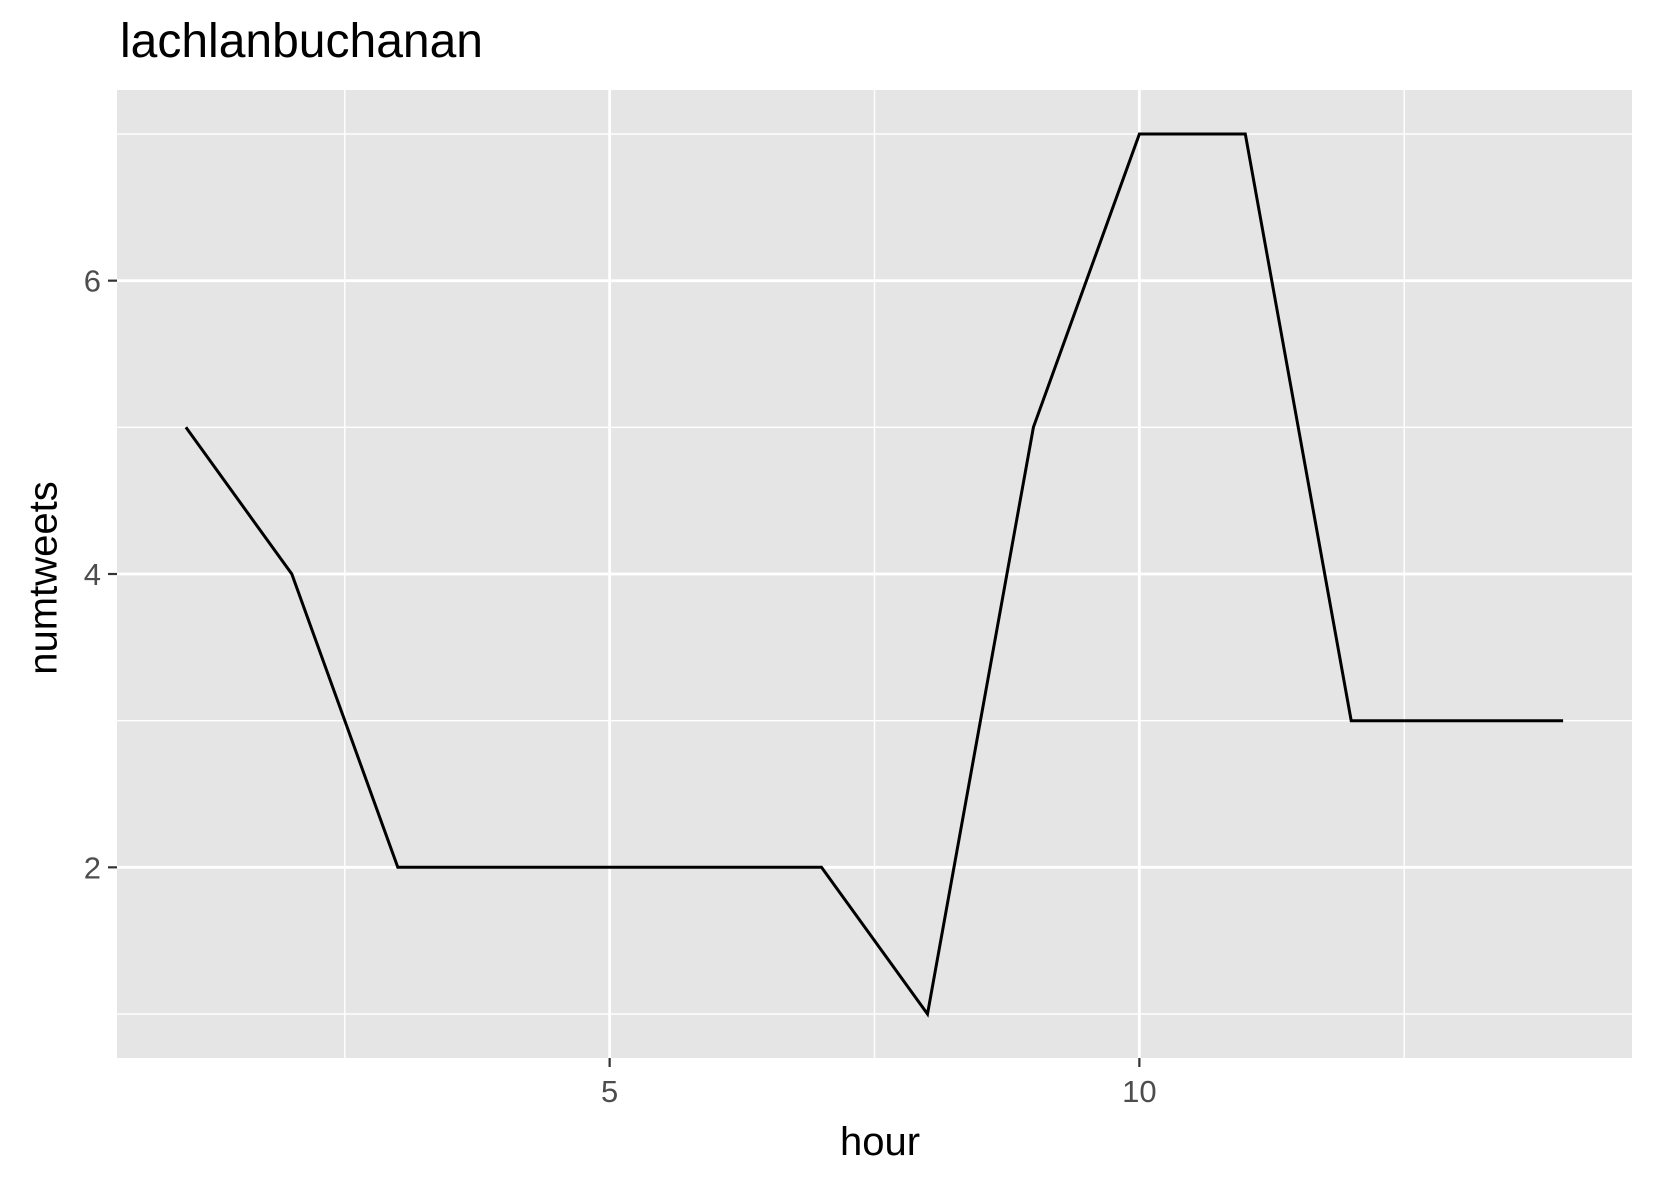  I want to click on x-tick-label: 10, so click(1139, 1091).